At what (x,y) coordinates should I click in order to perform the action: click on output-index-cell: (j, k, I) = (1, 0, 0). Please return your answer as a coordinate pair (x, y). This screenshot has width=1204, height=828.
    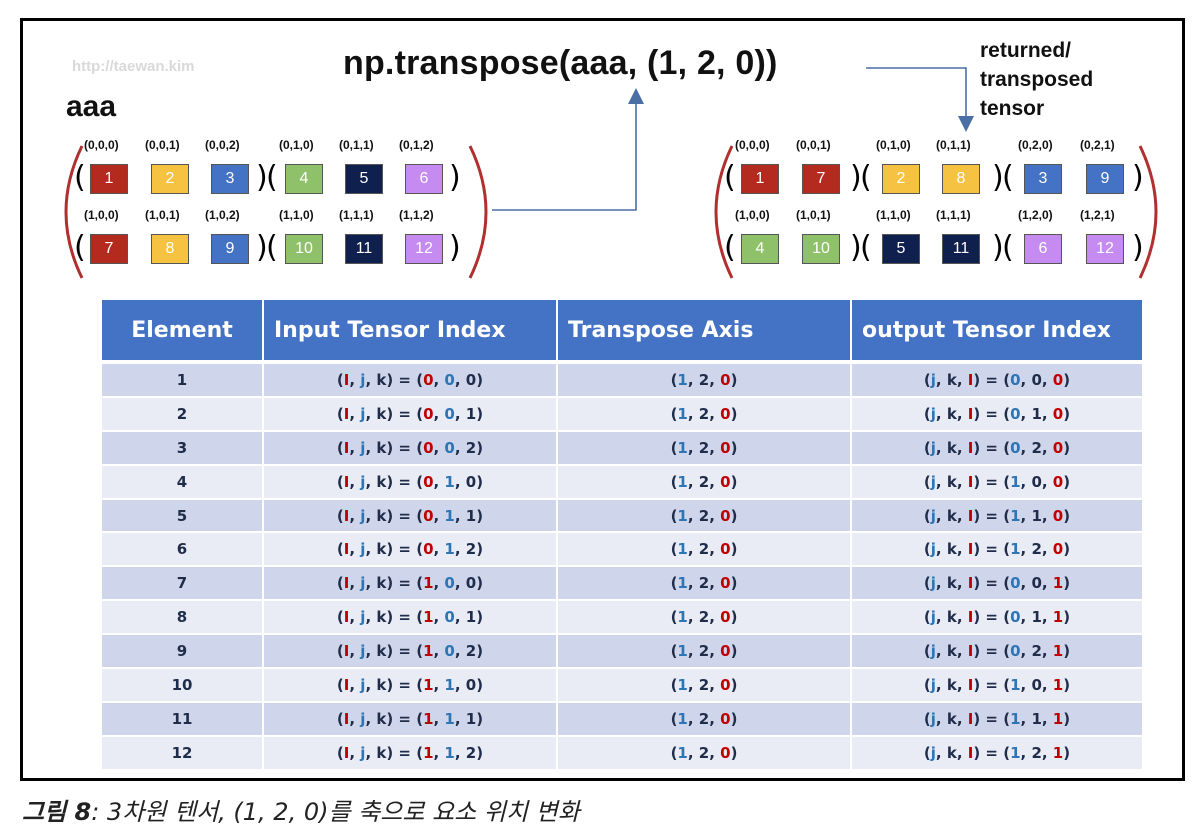
    Looking at the image, I should click on (998, 482).